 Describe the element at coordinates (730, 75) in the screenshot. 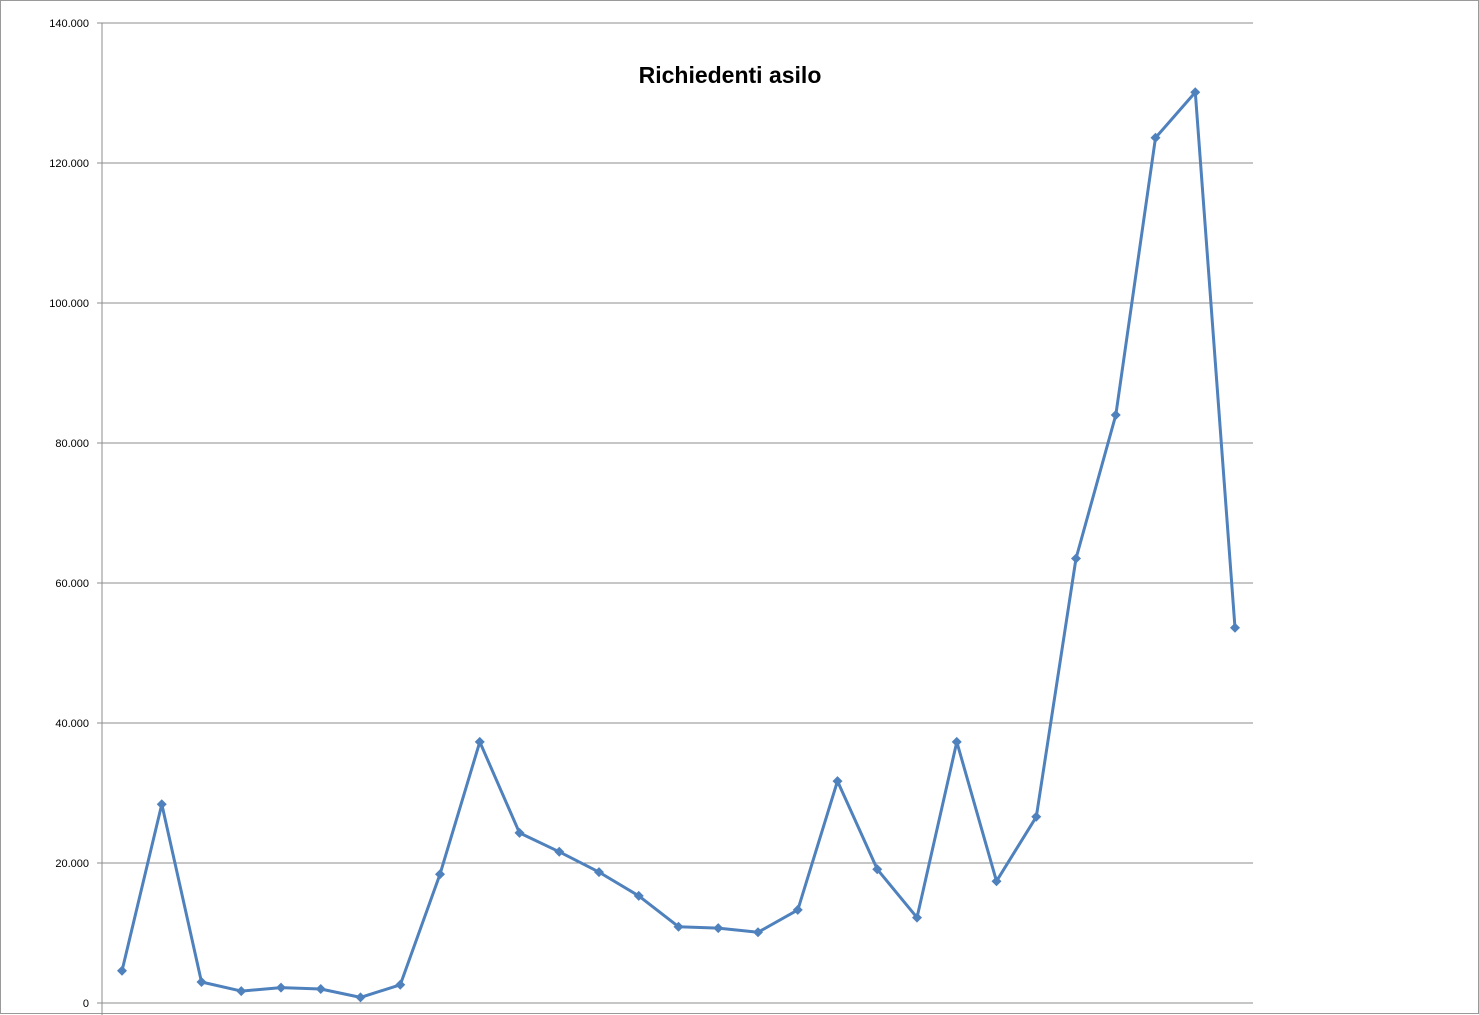

I see `chart-title: Richiedenti asilo` at that location.